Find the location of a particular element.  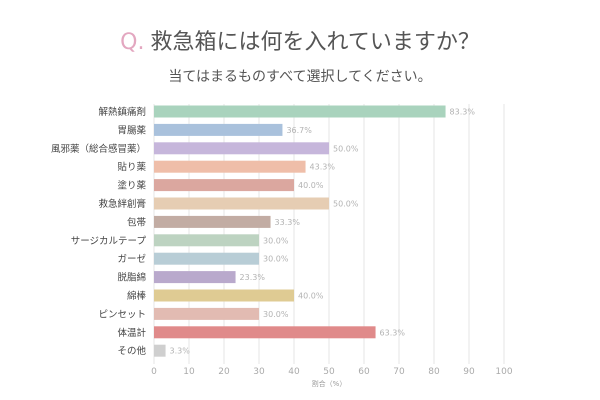

category-label: 胃腸薬 is located at coordinates (131, 130).